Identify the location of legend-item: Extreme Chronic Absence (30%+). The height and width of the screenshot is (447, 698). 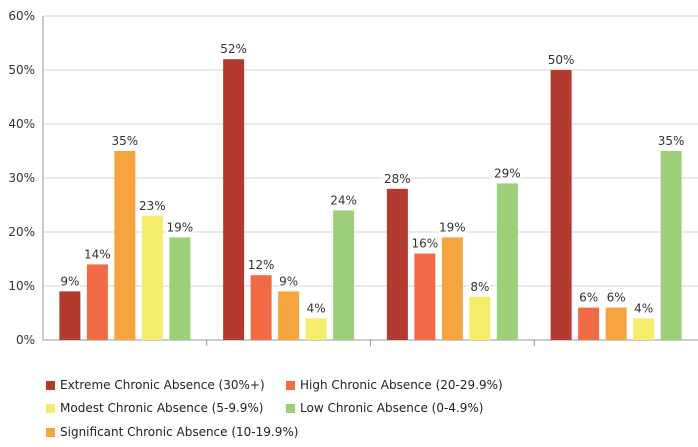
(155, 385).